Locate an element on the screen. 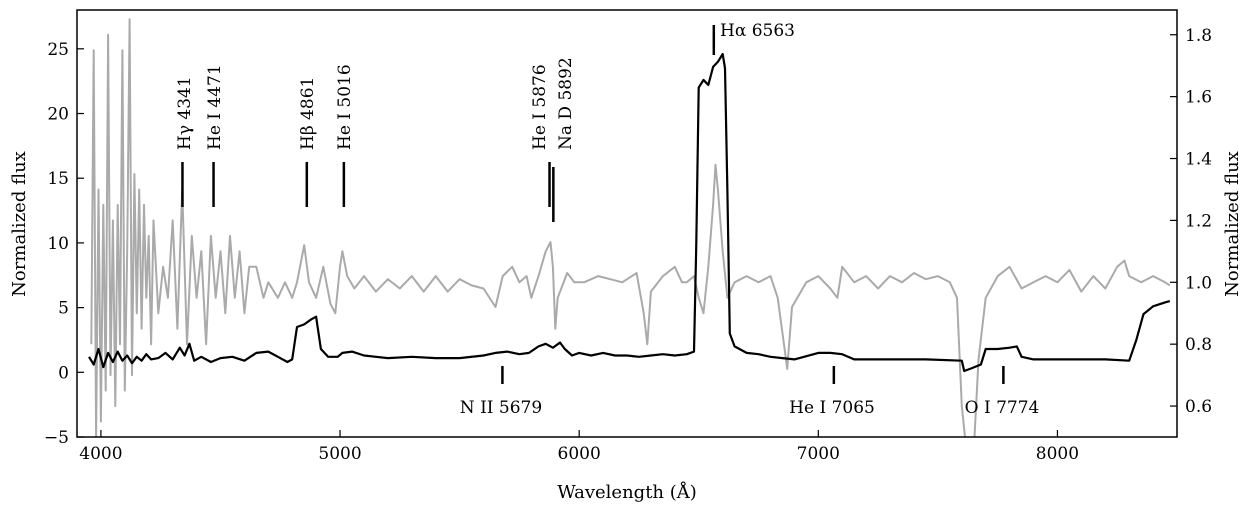 The width and height of the screenshot is (1251, 507). y-axis-title-left: Normalized flux is located at coordinates (19, 224).